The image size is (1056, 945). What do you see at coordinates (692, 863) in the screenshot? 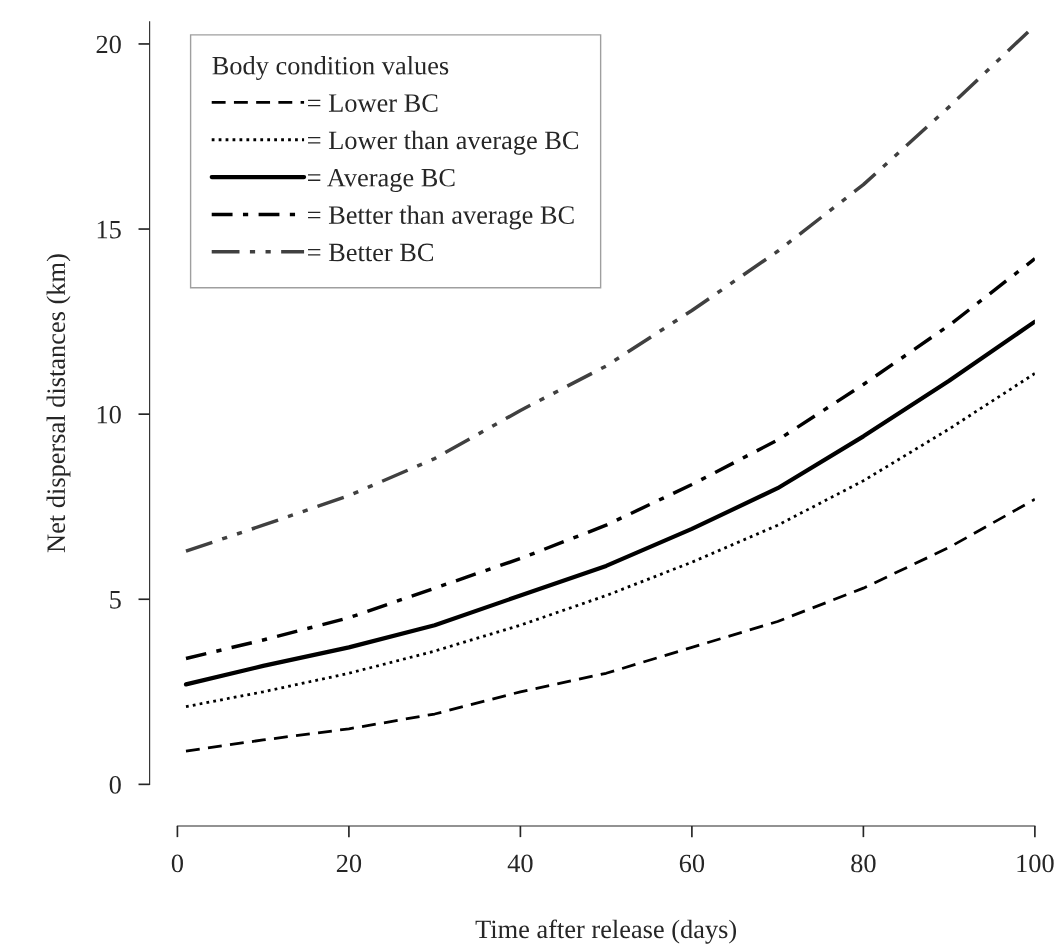
I see `x-tick-label: 60` at bounding box center [692, 863].